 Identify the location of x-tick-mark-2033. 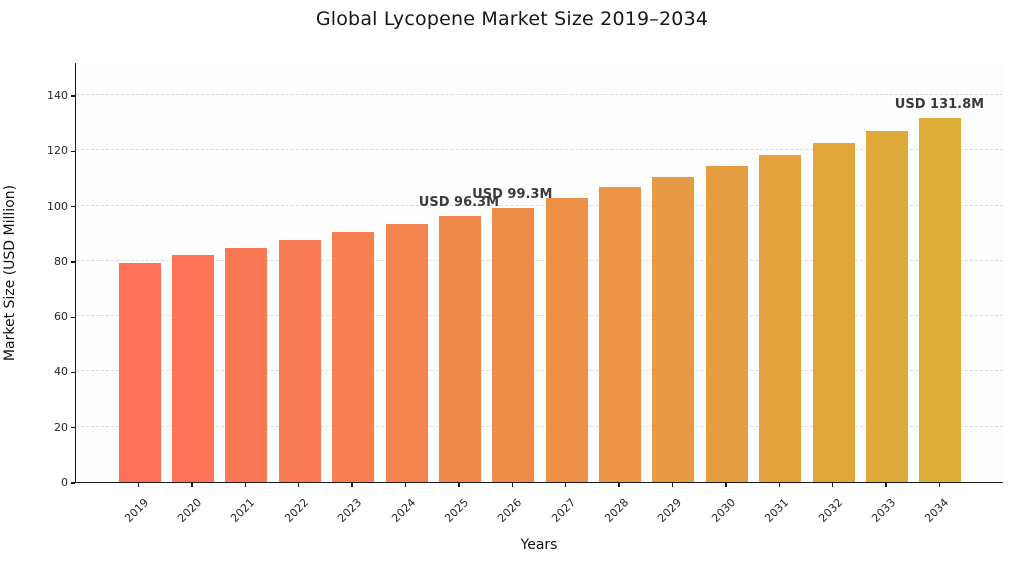
(886, 485).